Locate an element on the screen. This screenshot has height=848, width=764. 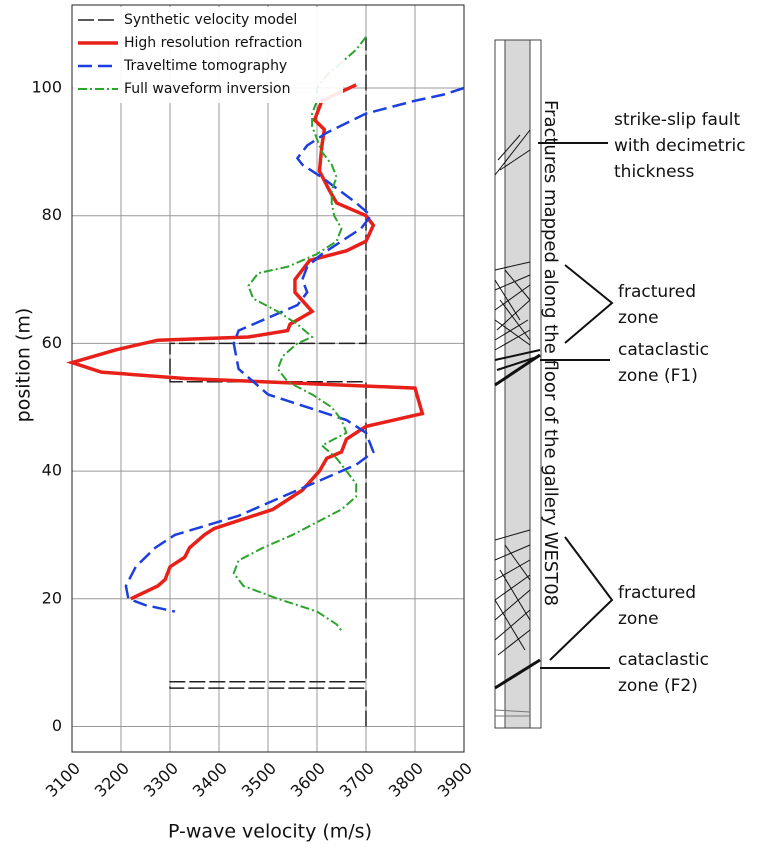
y-tick-label: 60 is located at coordinates (52, 342).